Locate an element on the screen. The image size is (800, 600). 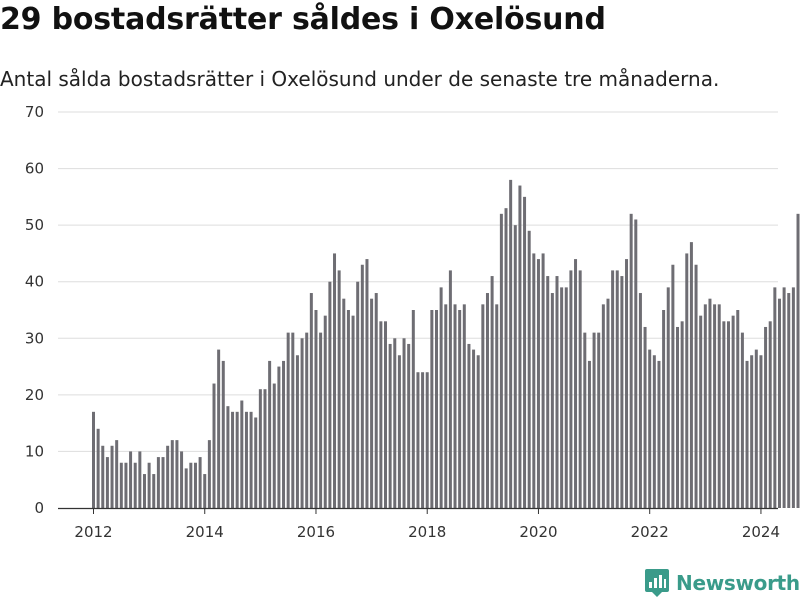
newsworthy-logo: Newsworthy is located at coordinates (722, 583).